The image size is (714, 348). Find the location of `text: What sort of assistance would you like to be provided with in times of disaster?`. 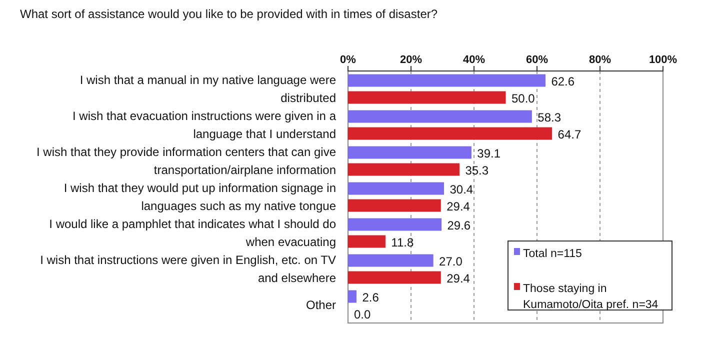

text: What sort of assistance would you like to be provided with in times of disaster? is located at coordinates (229, 14).